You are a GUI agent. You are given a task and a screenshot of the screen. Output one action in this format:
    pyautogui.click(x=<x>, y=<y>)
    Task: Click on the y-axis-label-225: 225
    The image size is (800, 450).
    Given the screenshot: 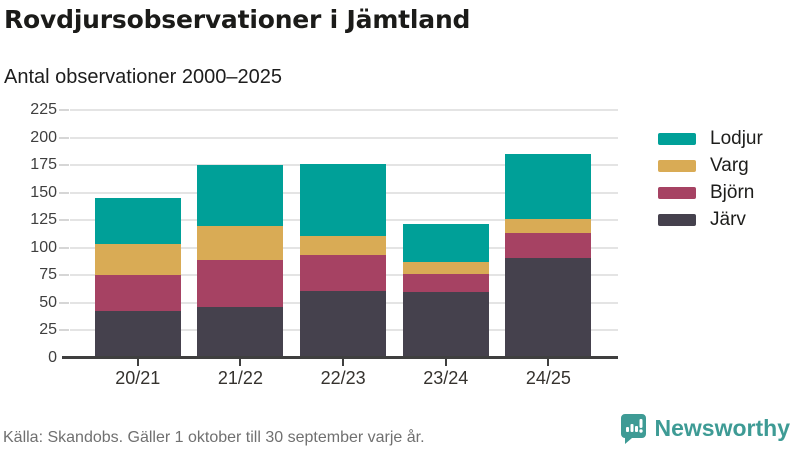 What is the action you would take?
    pyautogui.click(x=43, y=109)
    